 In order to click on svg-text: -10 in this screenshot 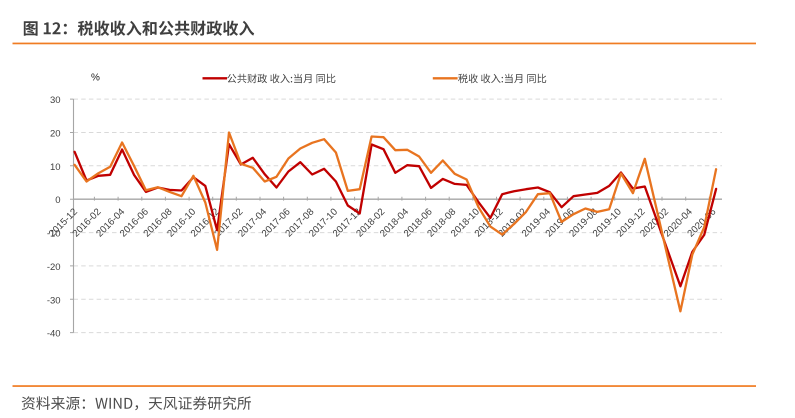, I will do `click(54, 234)`.